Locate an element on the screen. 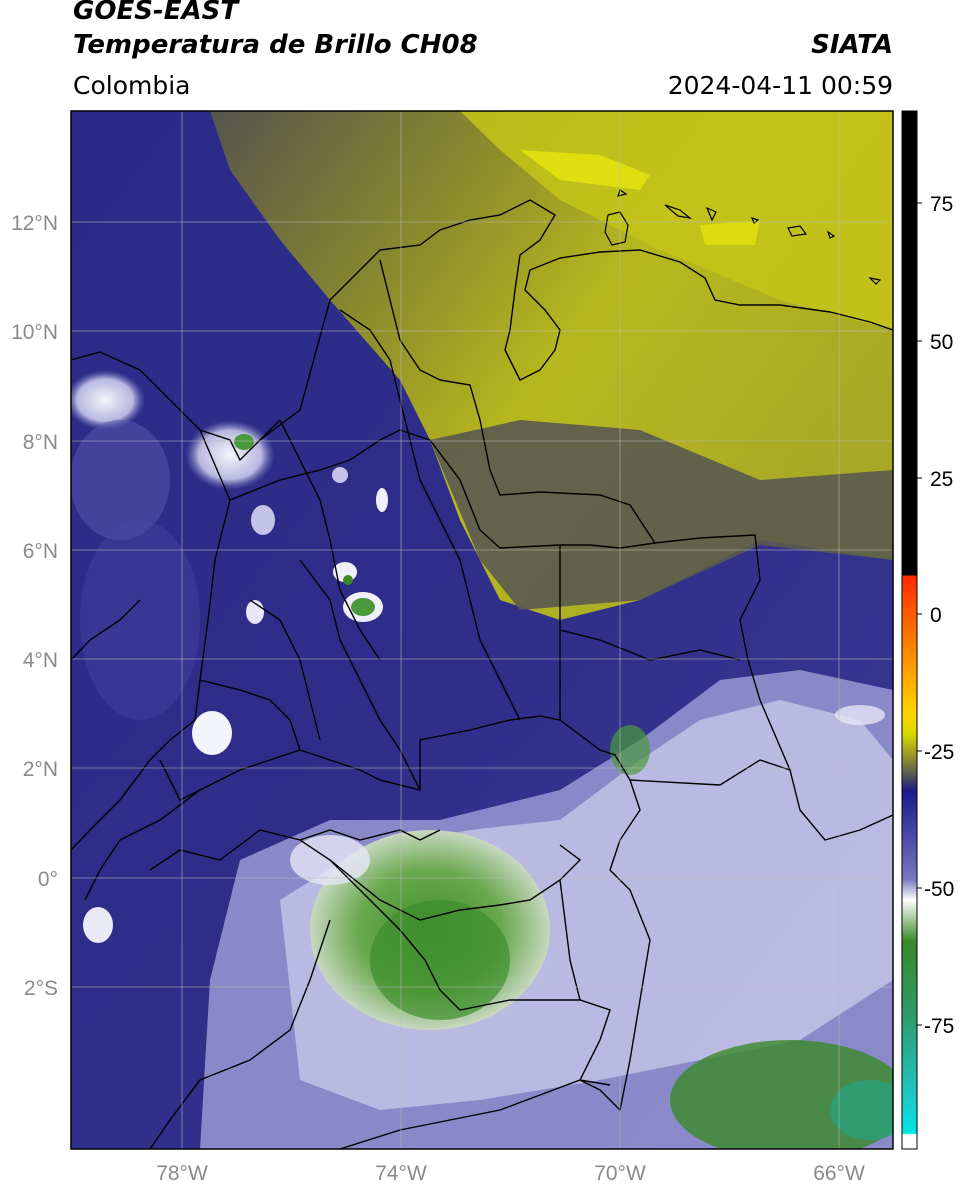 The height and width of the screenshot is (1190, 966). longitude-labels: 78°W 74°W 70°W 66°W is located at coordinates (510, 1173).